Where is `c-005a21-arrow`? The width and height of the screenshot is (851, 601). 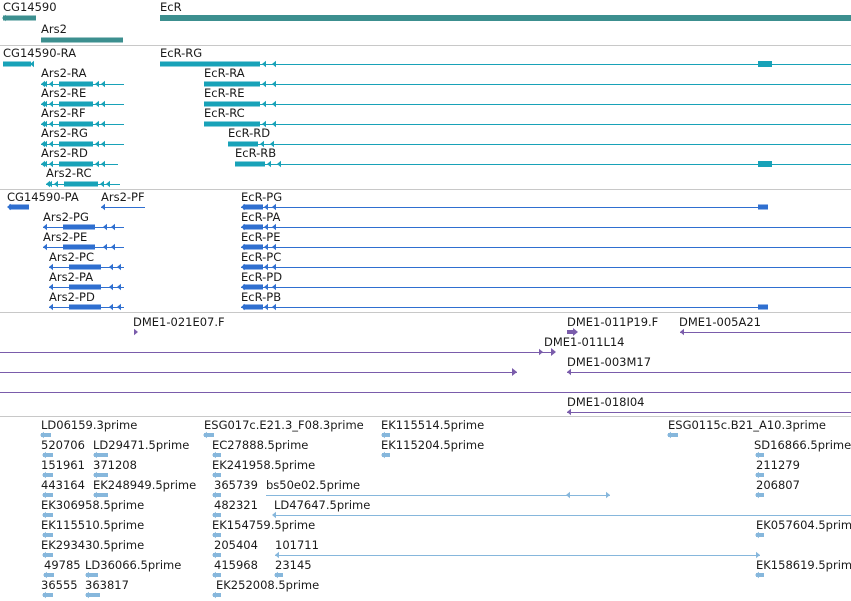 c-005a21-arrow is located at coordinates (682, 332).